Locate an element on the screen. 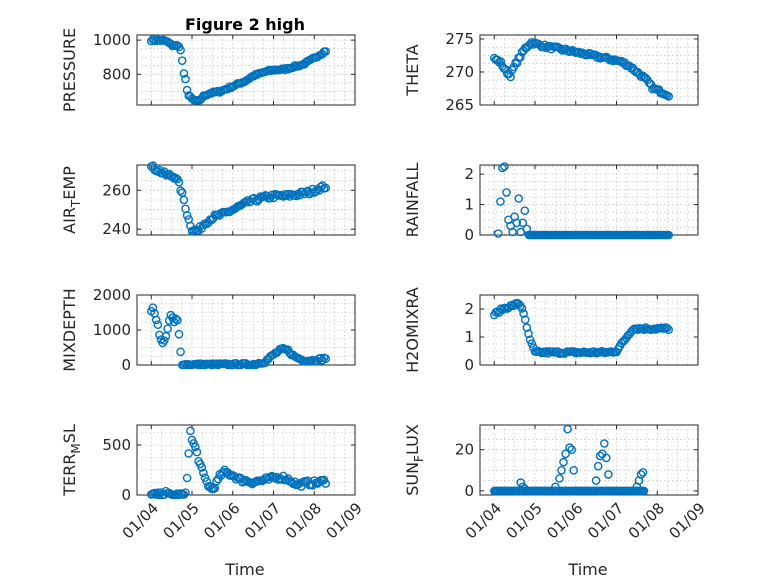  y-tick-label: 20 is located at coordinates (464, 450).